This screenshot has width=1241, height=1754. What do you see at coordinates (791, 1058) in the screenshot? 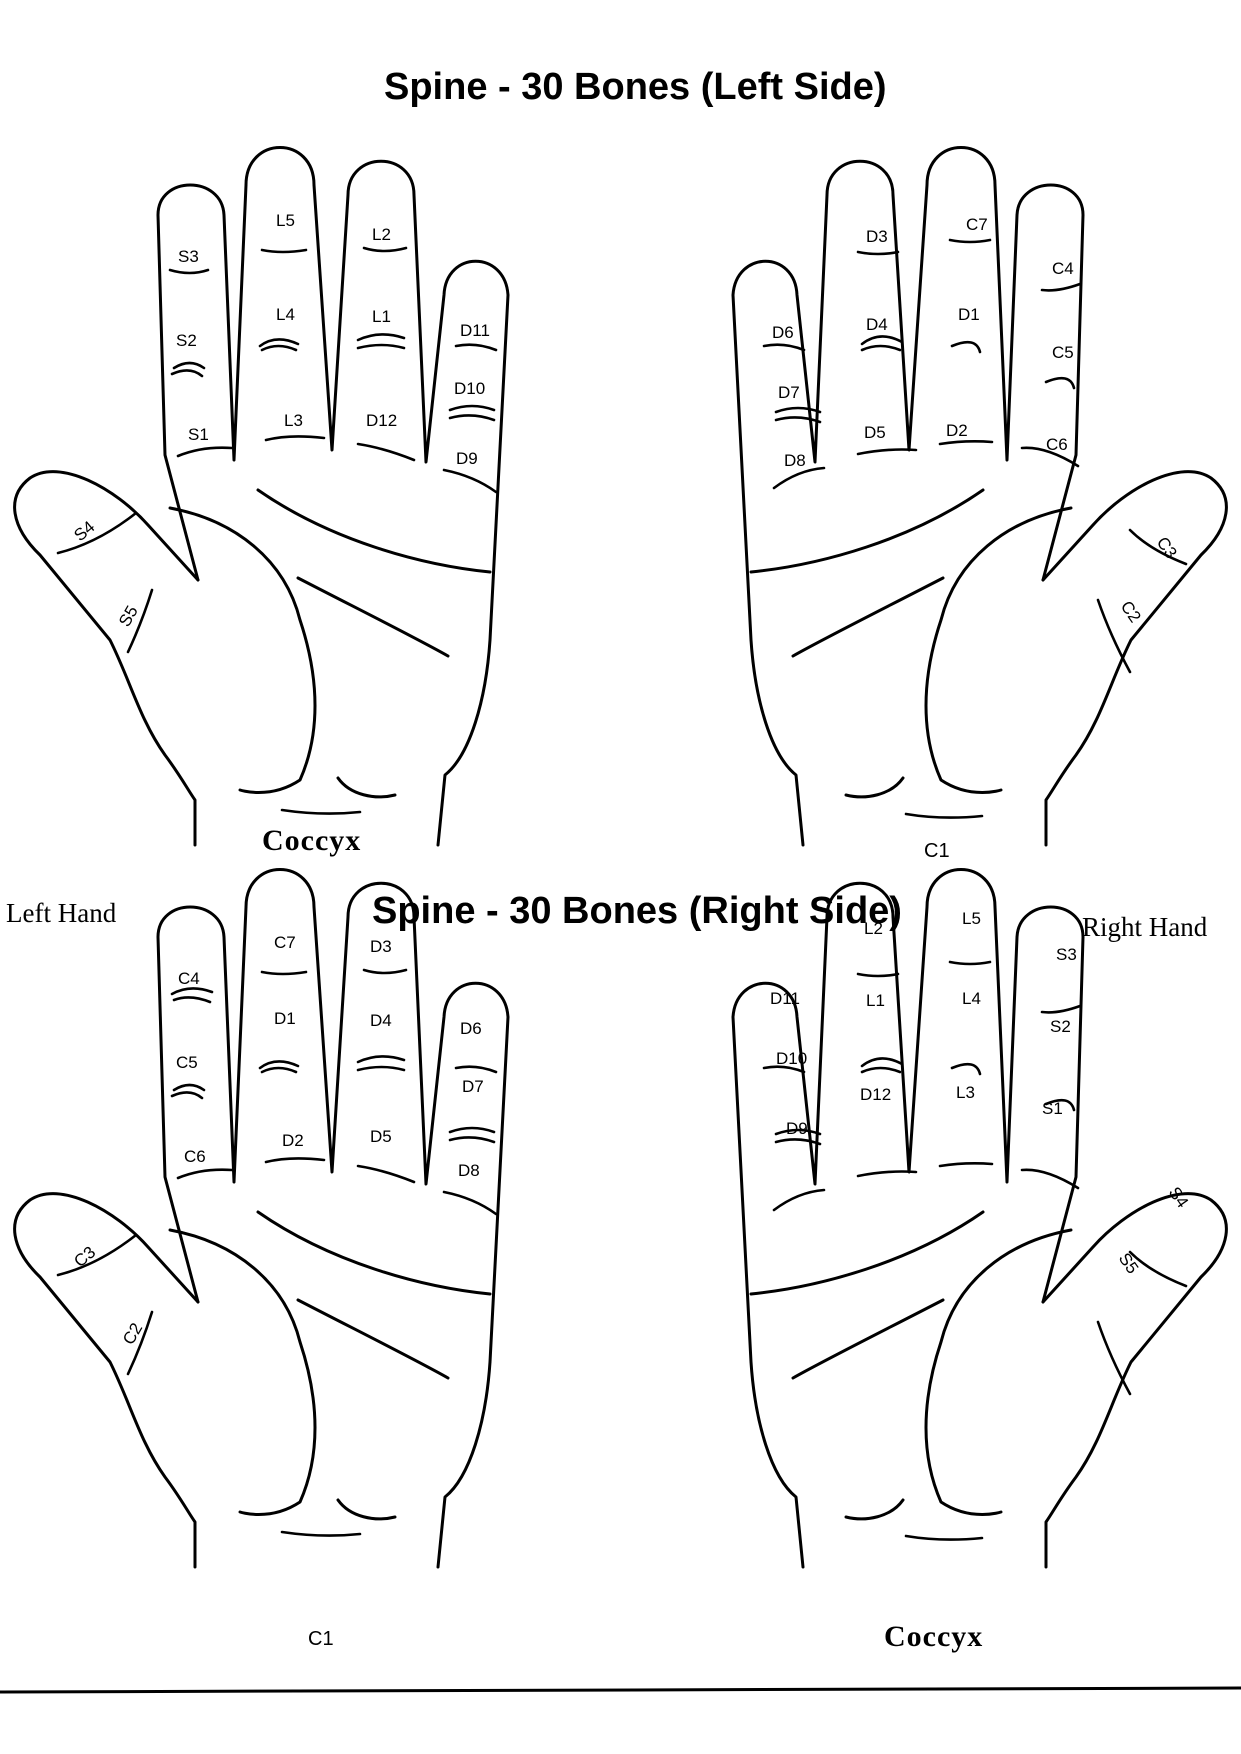
I see `bottom-right-label-1: D10` at bounding box center [791, 1058].